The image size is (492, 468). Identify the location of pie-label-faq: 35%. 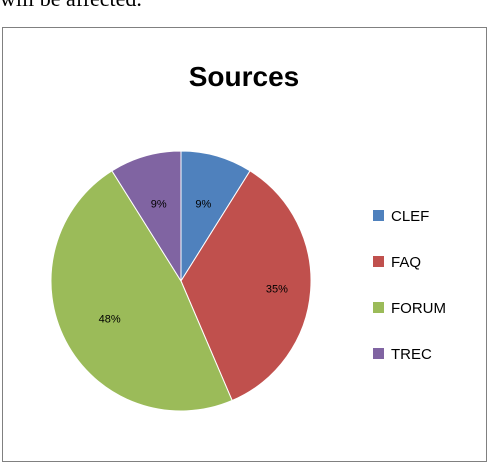
(277, 290).